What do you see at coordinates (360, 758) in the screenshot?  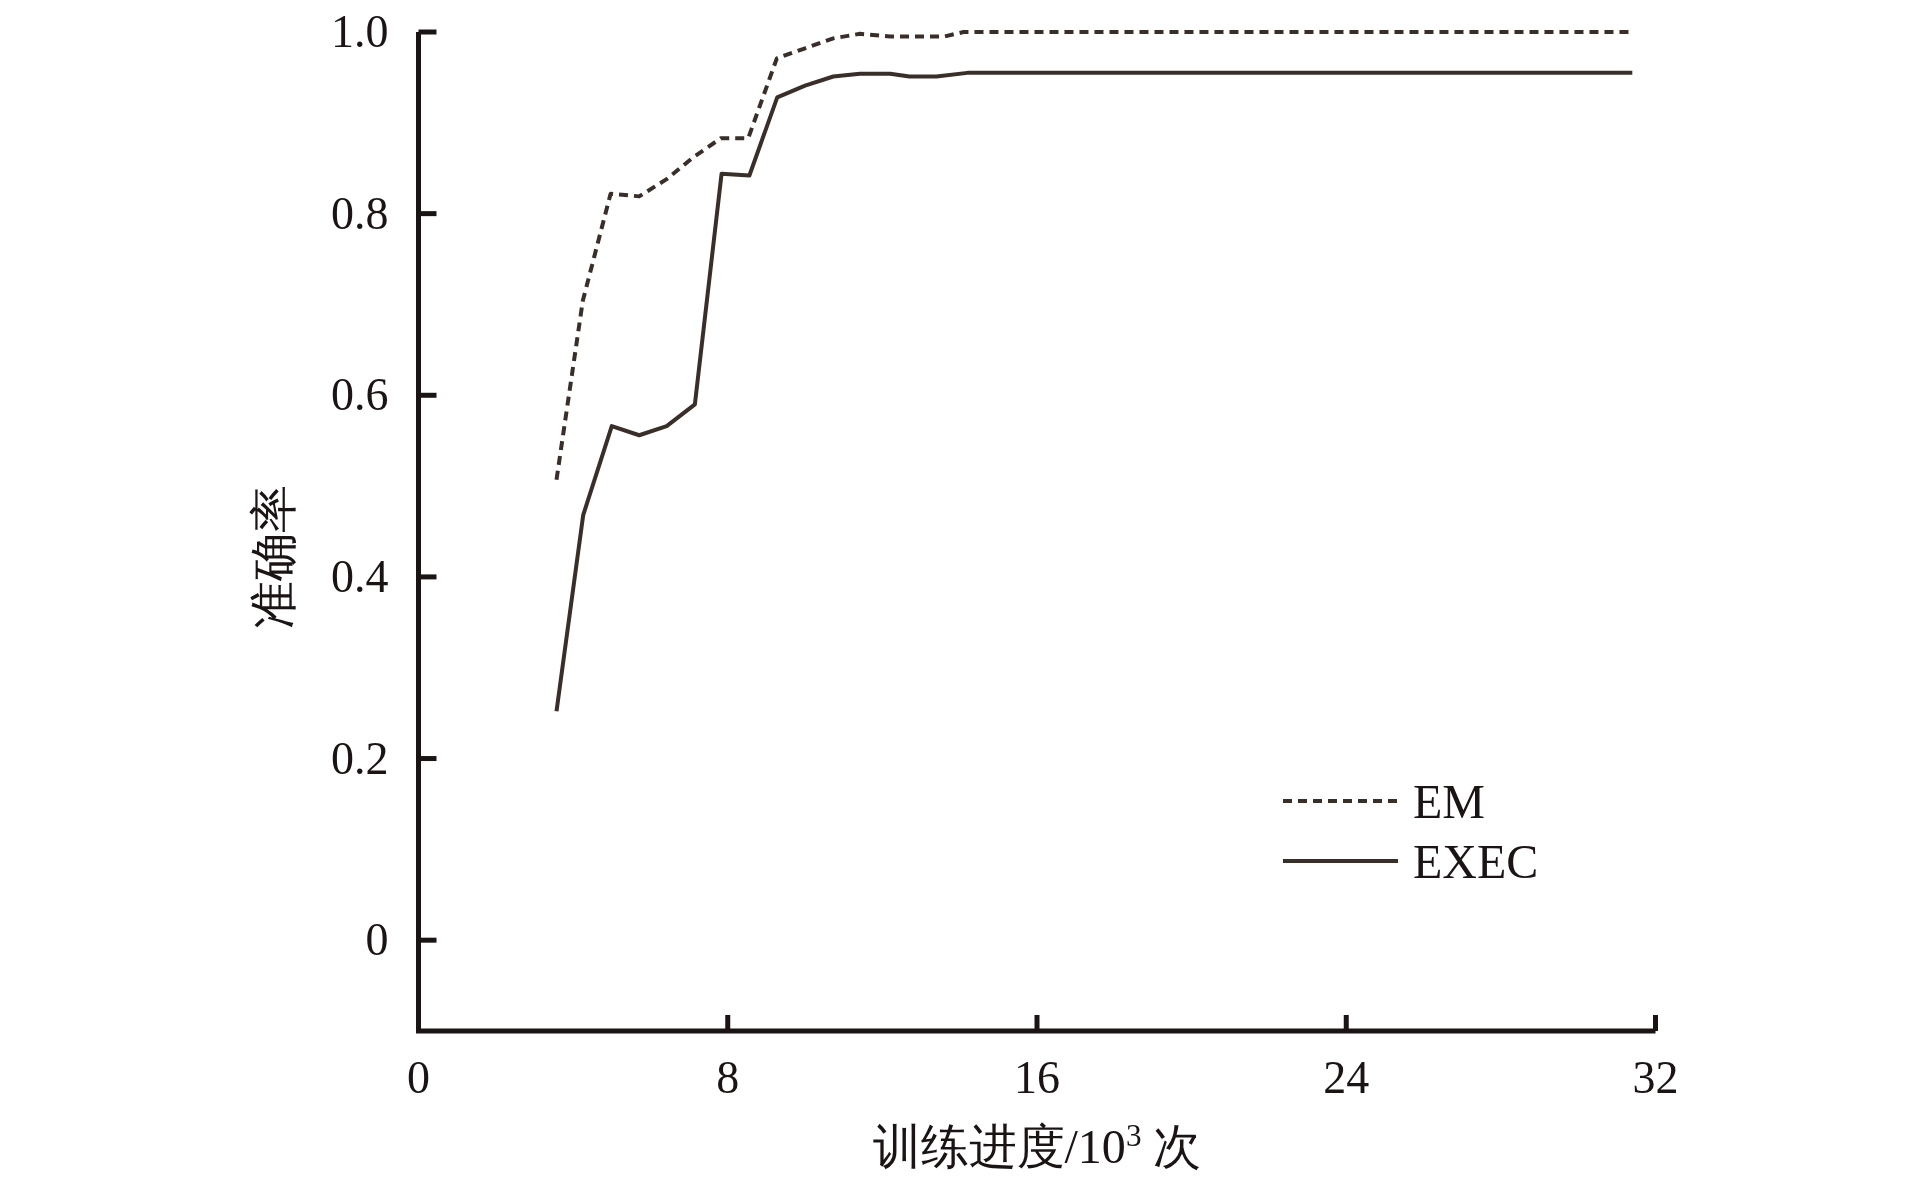 I see `y-tick-label: 0.2` at bounding box center [360, 758].